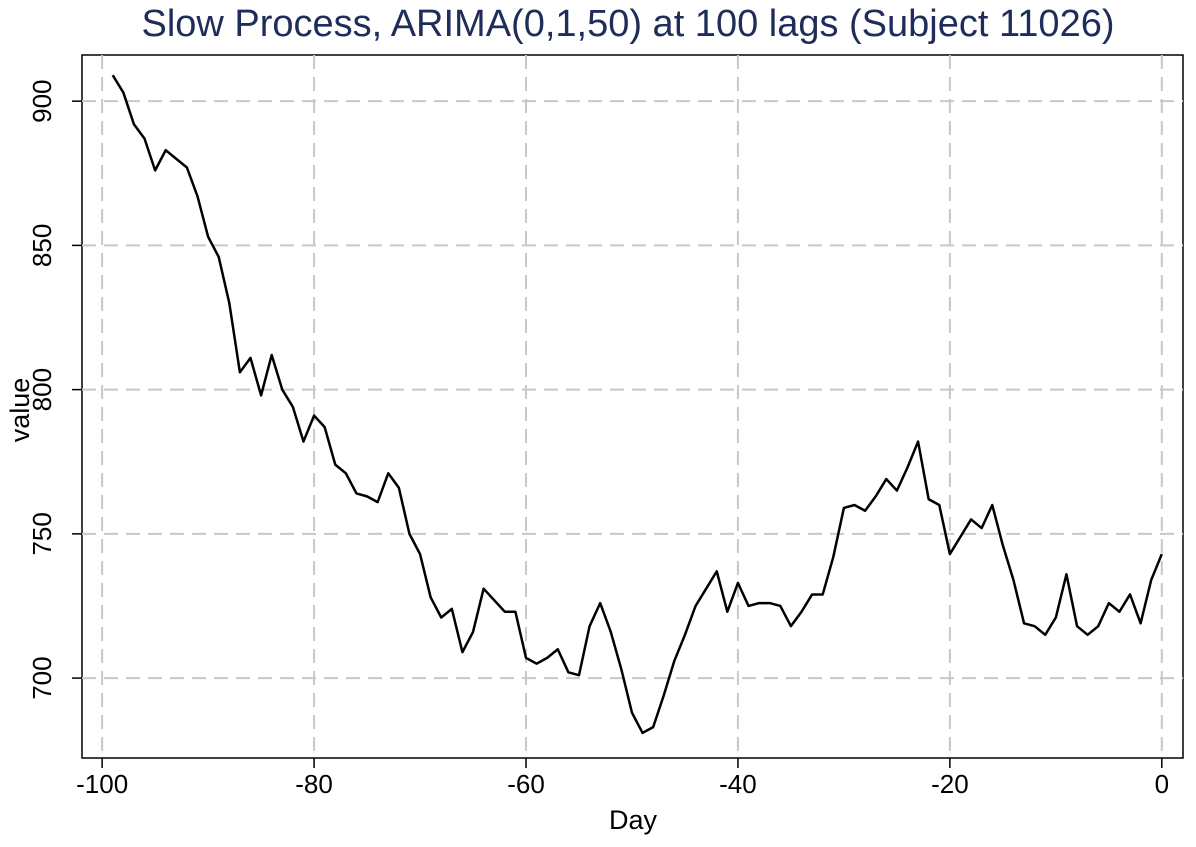  I want to click on x-tick-label: 0, so click(1162, 784).